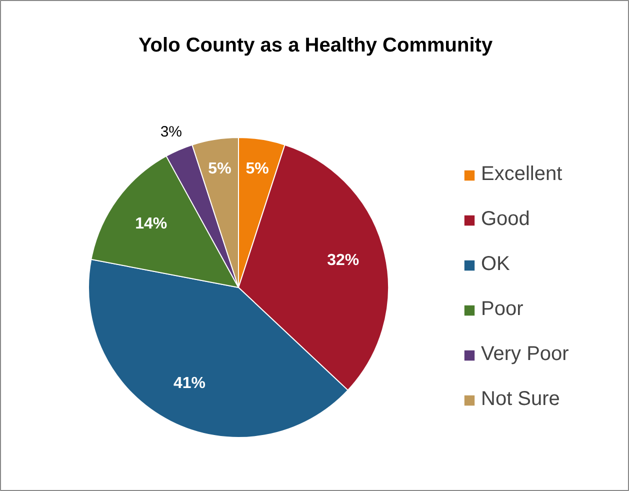 This screenshot has height=491, width=629. Describe the element at coordinates (151, 224) in the screenshot. I see `data-label: 14%` at that location.